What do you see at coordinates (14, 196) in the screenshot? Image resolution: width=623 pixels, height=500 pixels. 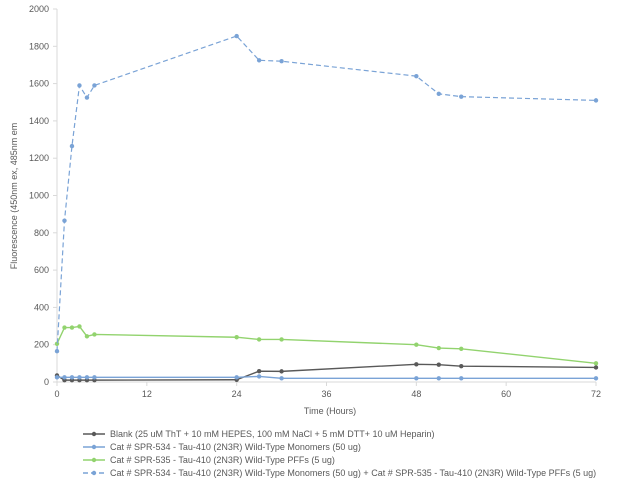 I see `y-axis-title: Fluorescence (450nm ex, 485nm em` at bounding box center [14, 196].